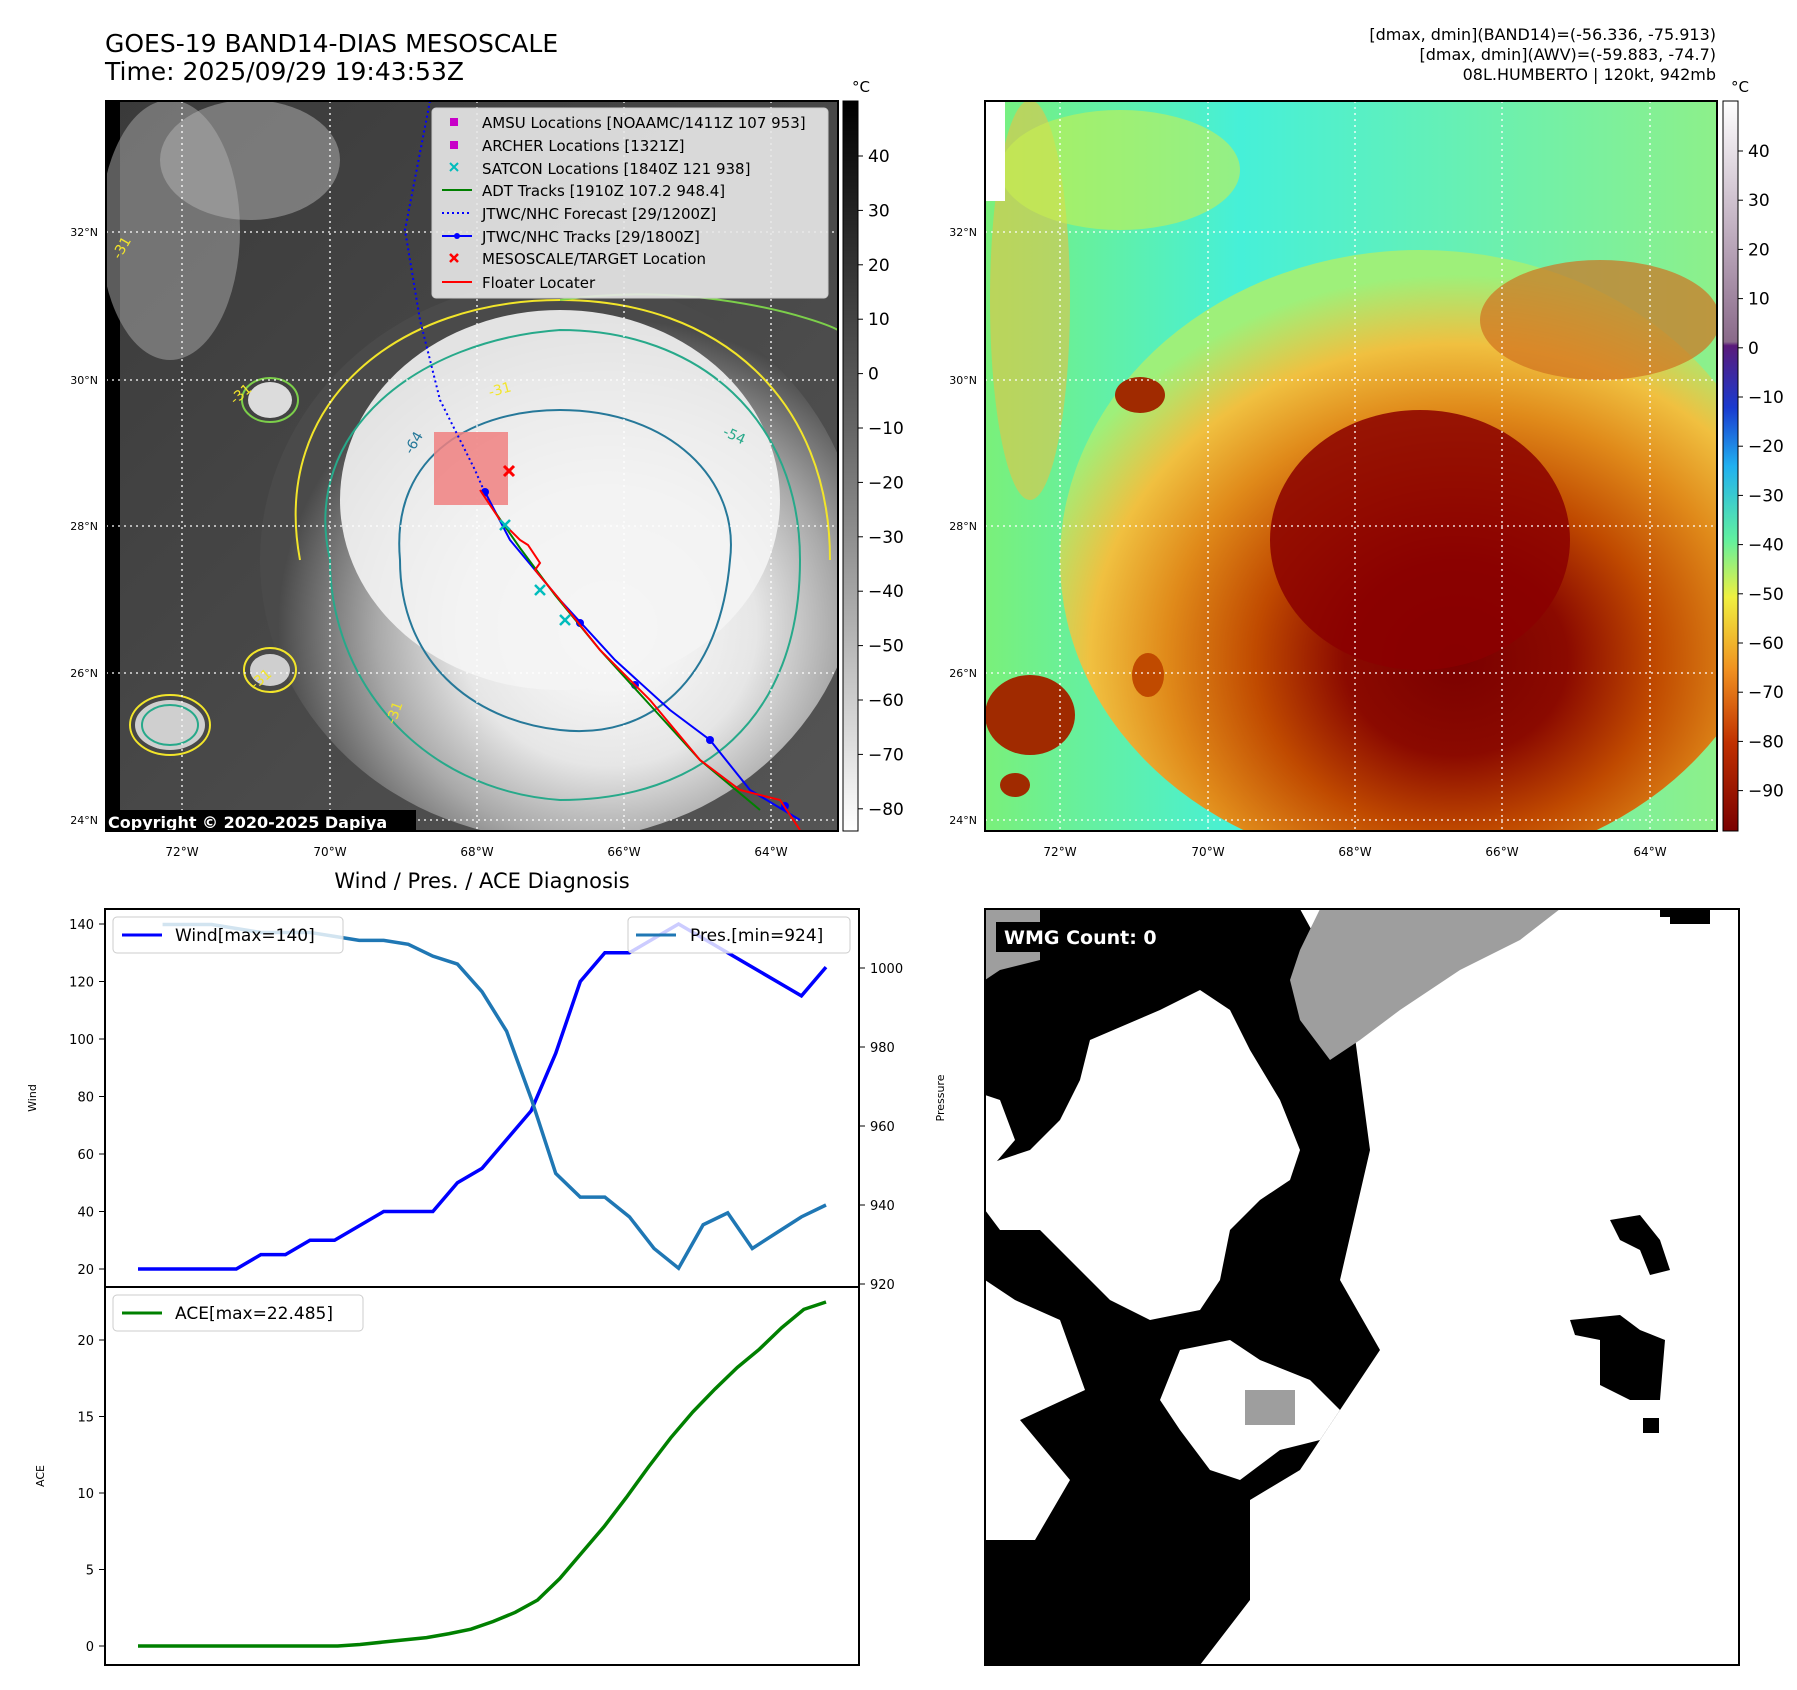  What do you see at coordinates (1766, 792) in the screenshot?
I see `colorbar-tick-label: −90` at bounding box center [1766, 792].